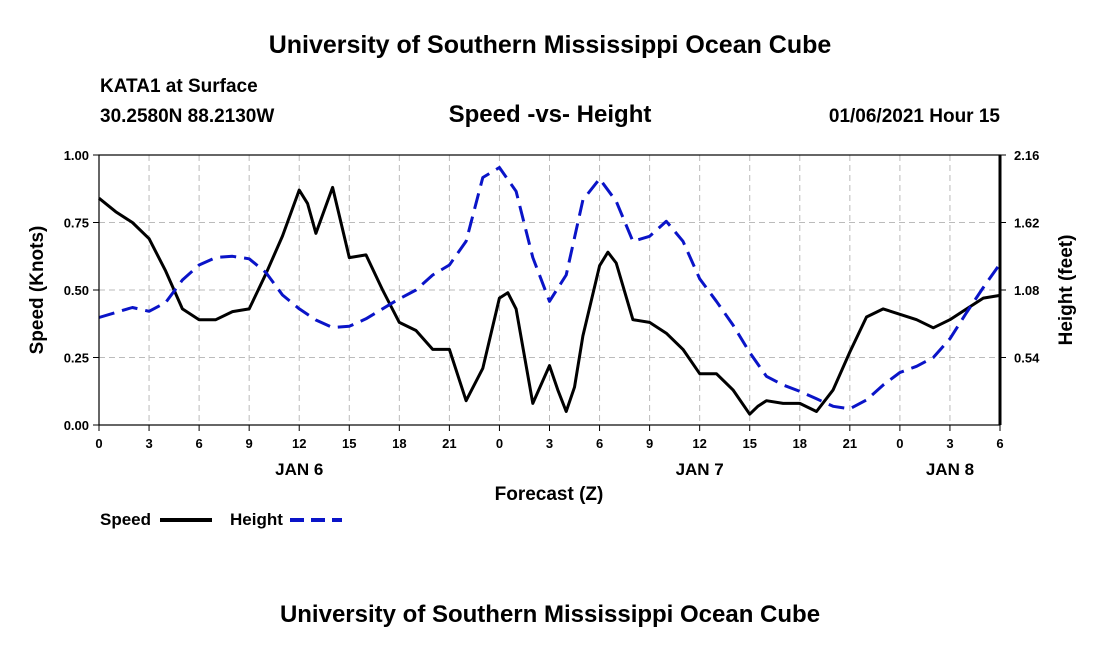 The width and height of the screenshot is (1100, 650). I want to click on y2-axis-title: Height (feet), so click(1066, 290).